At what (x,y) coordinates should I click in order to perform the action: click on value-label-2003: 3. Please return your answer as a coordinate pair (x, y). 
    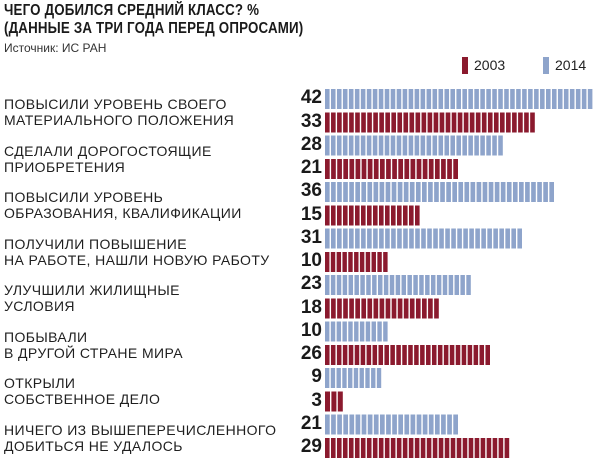
    Looking at the image, I should click on (316, 400).